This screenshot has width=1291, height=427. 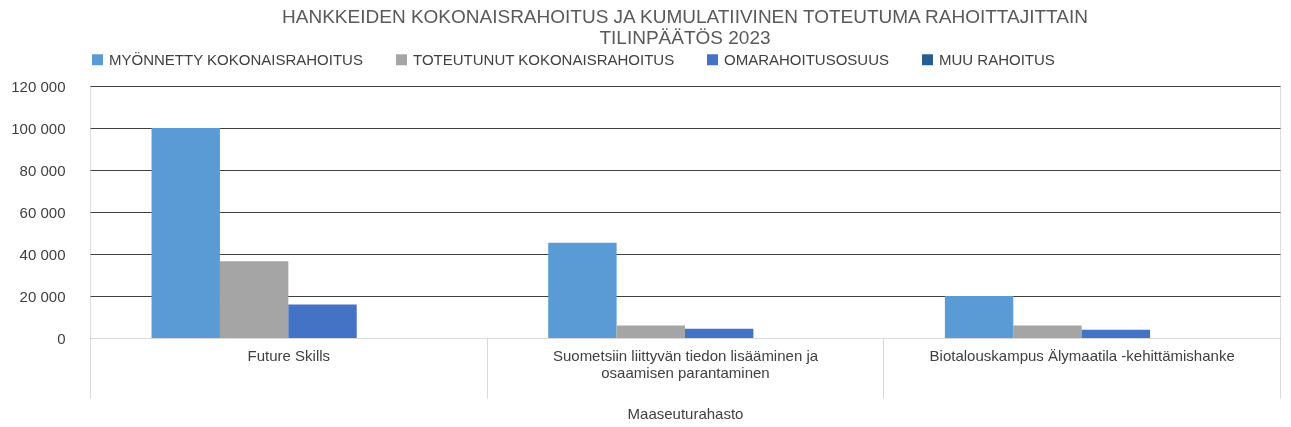 What do you see at coordinates (38, 128) in the screenshot?
I see `y-tick-label: 100 000` at bounding box center [38, 128].